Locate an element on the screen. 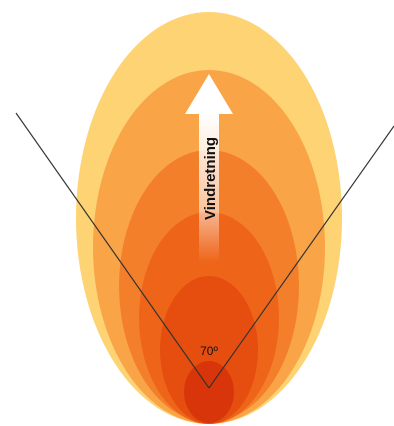 This screenshot has height=426, width=394. wind-arrow-head is located at coordinates (209, 94).